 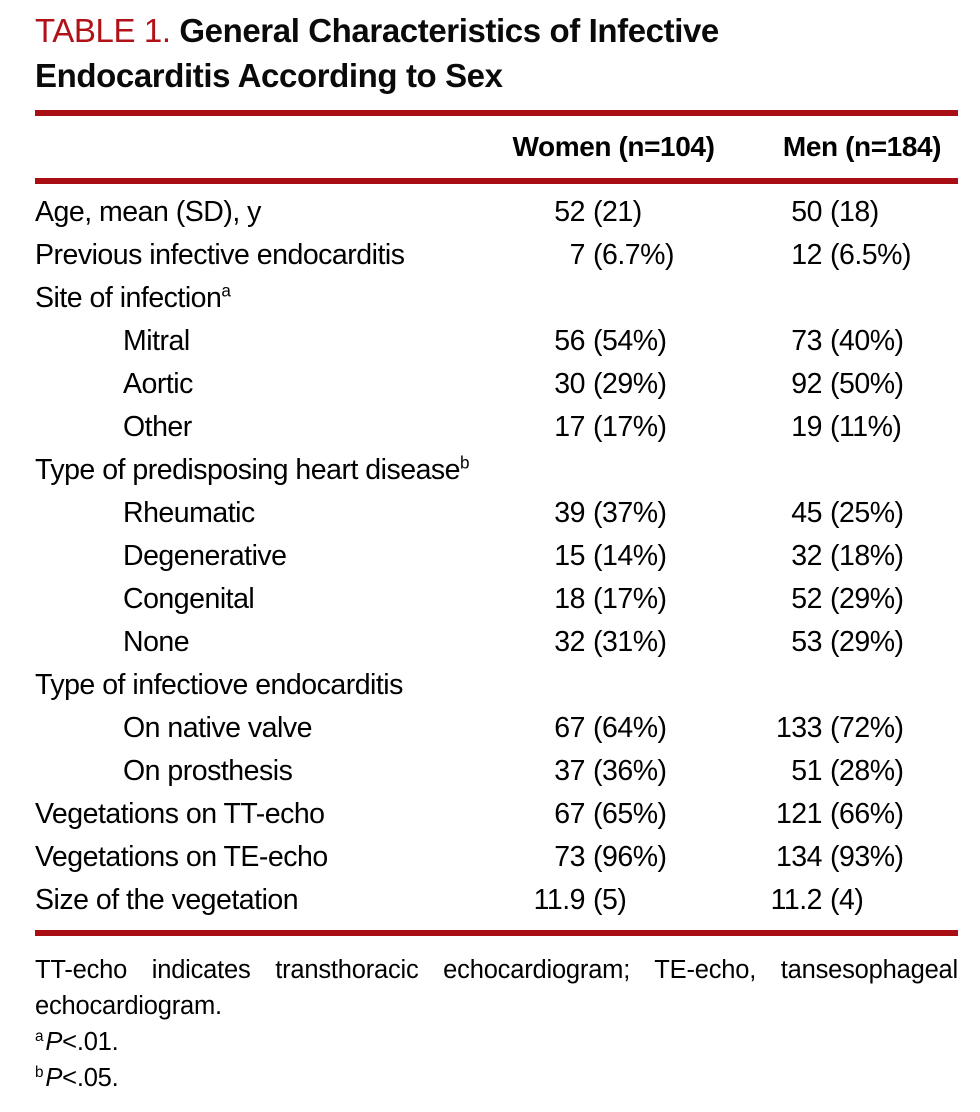 I want to click on women-value: 17 (17%), so click(x=613, y=427).